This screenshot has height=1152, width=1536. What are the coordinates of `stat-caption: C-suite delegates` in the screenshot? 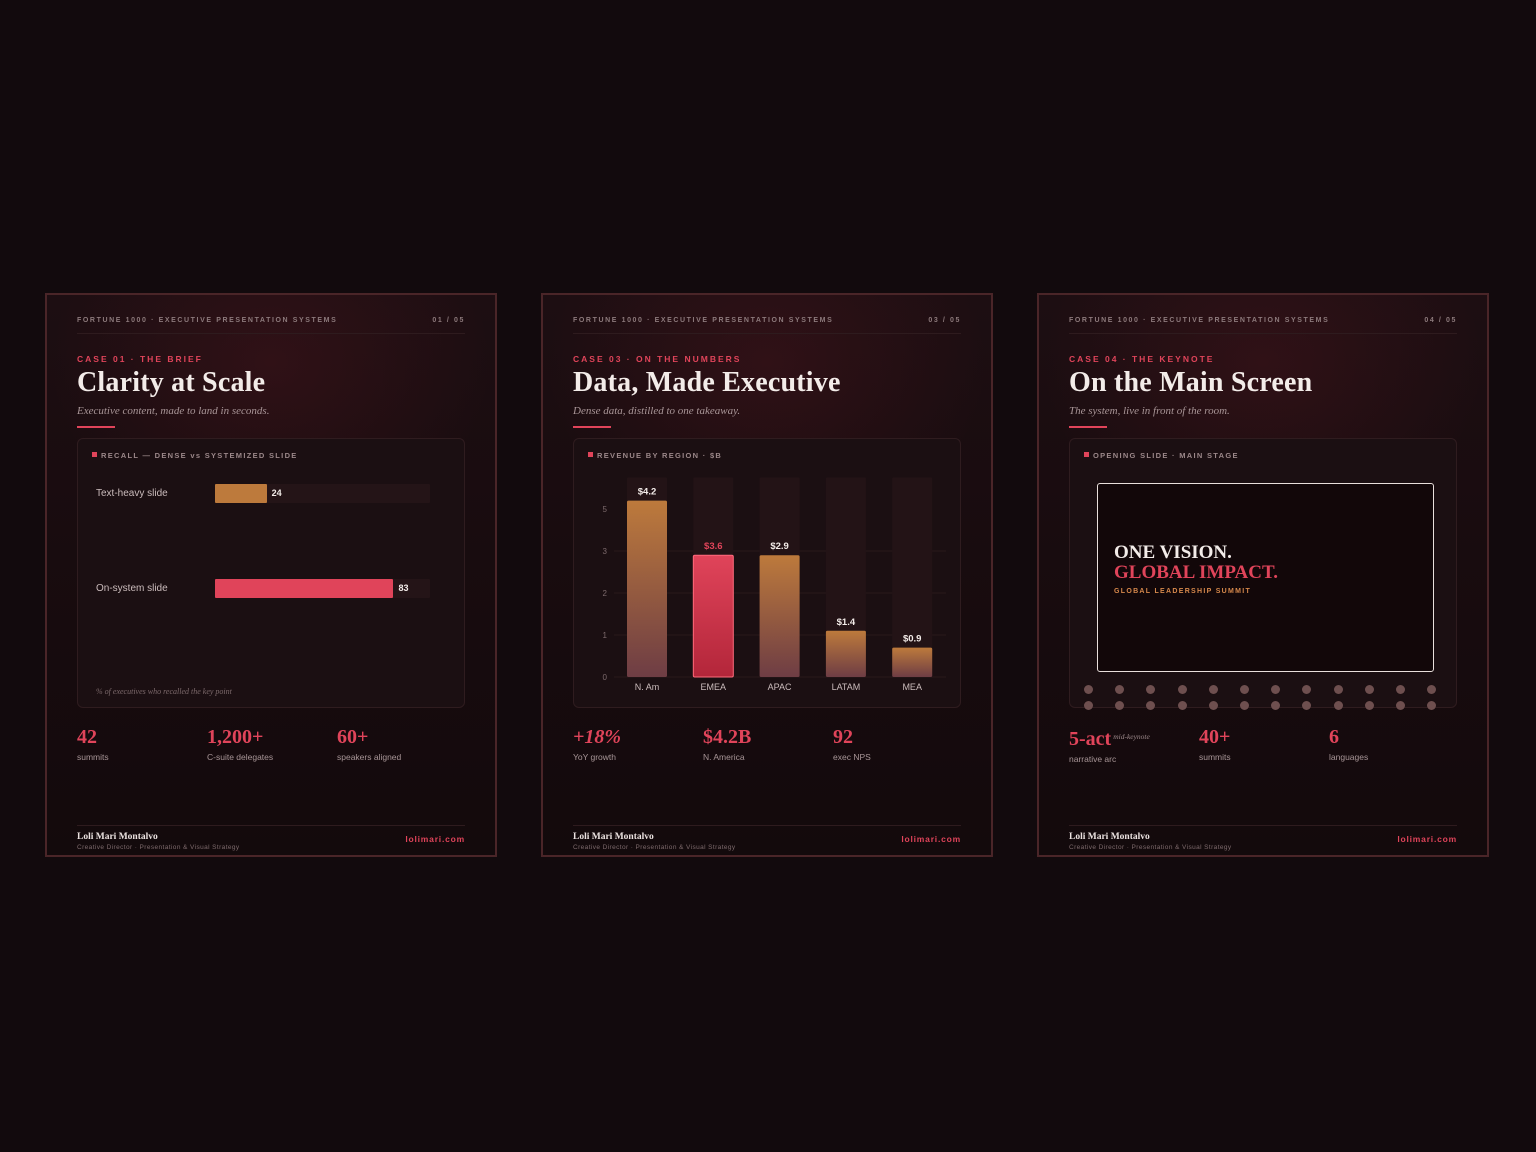 It's located at (240, 757).